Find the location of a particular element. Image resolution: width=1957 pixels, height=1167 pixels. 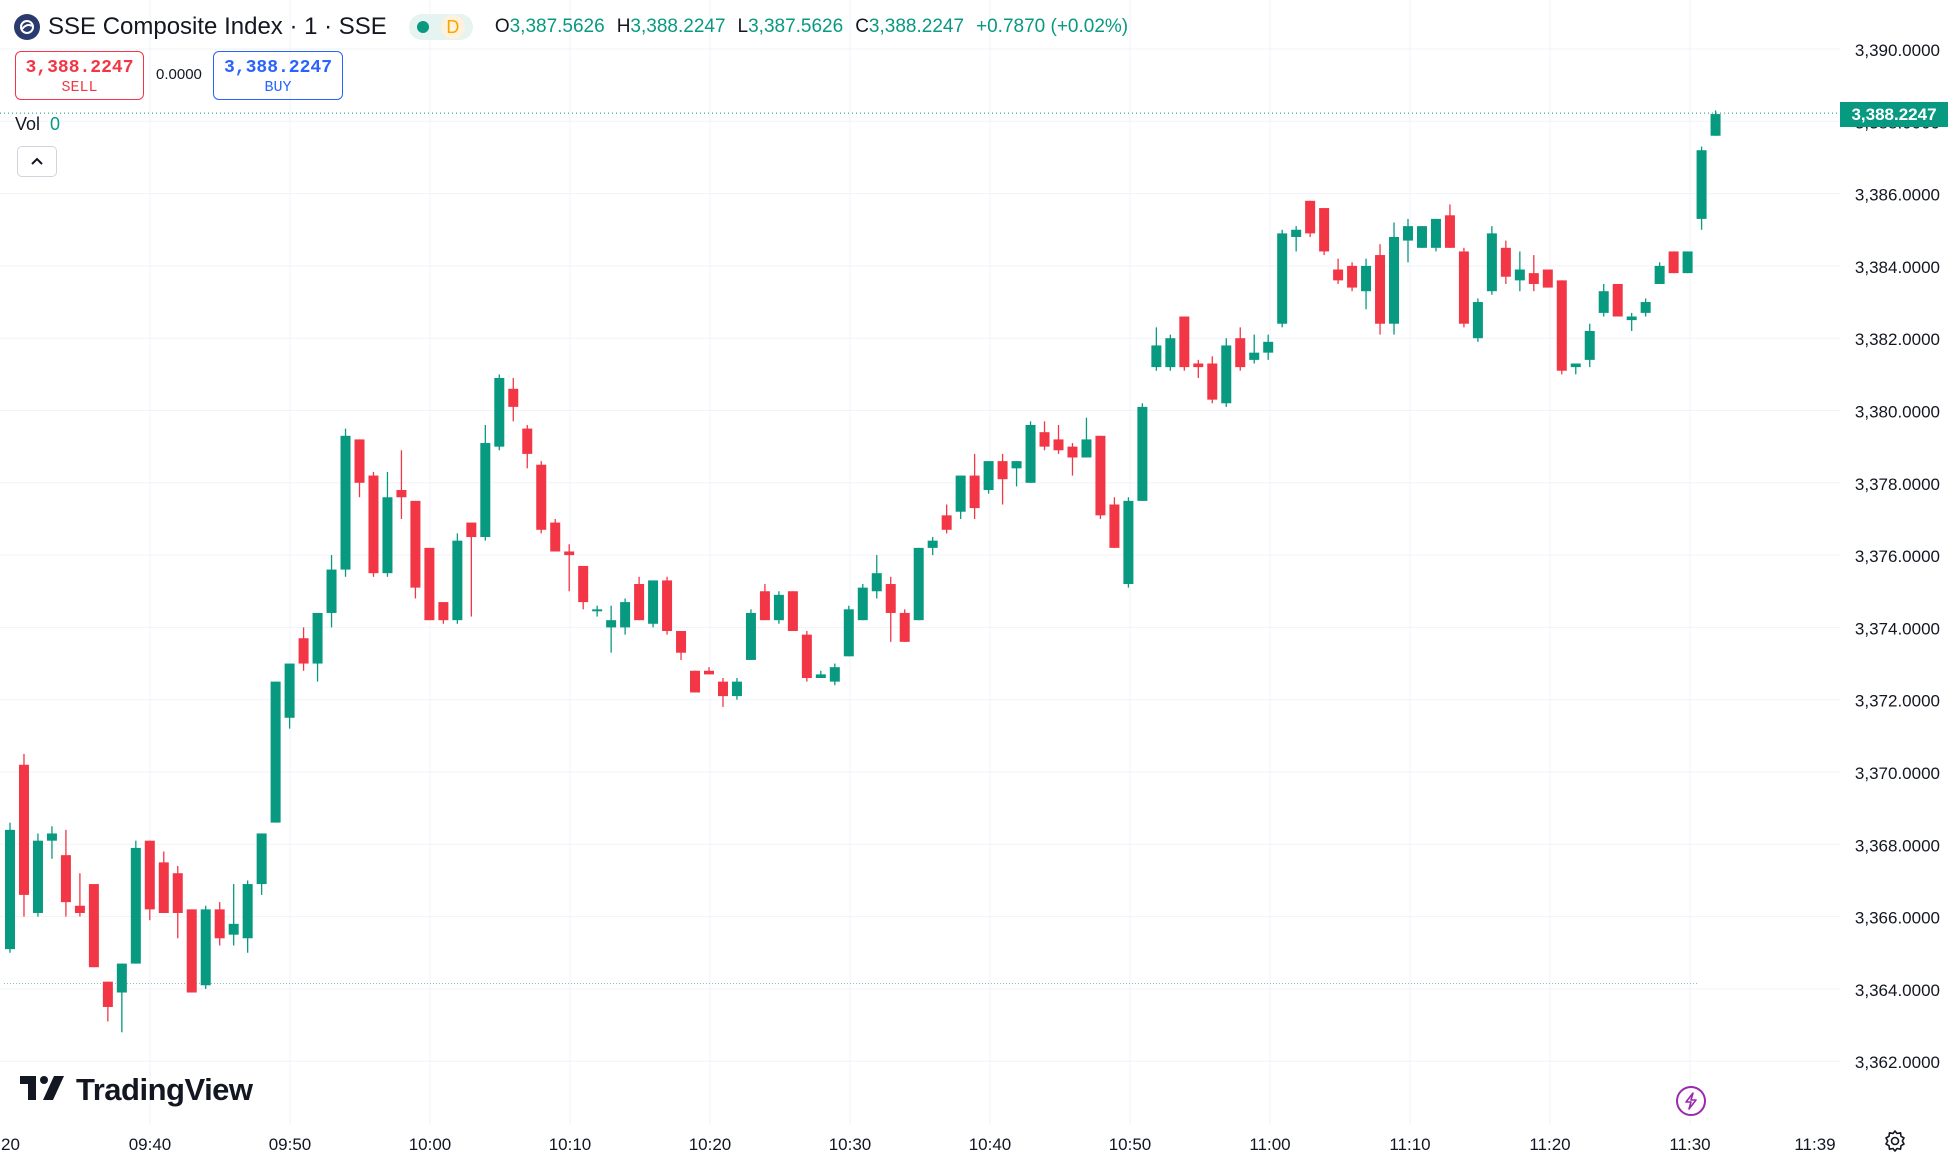

chevron-up-icon is located at coordinates (37, 162).